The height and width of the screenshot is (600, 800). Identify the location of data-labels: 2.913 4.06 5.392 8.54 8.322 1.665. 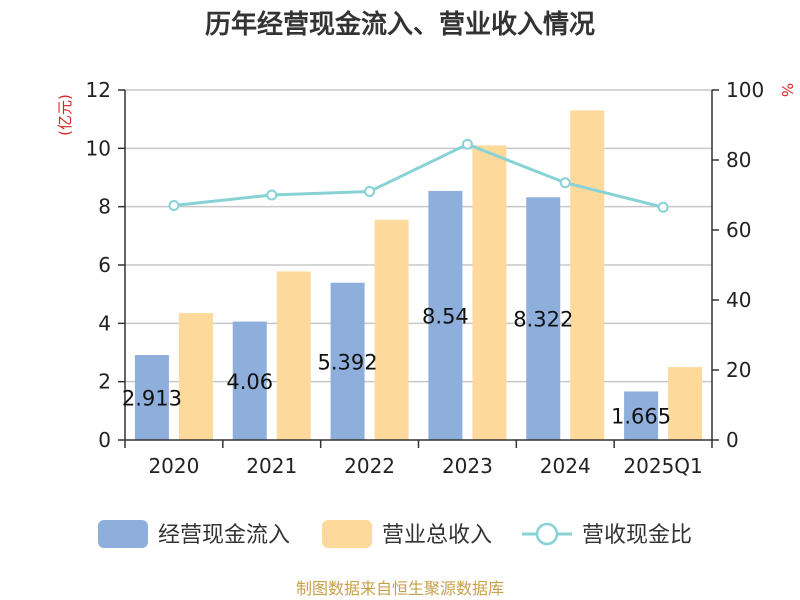
(396, 366).